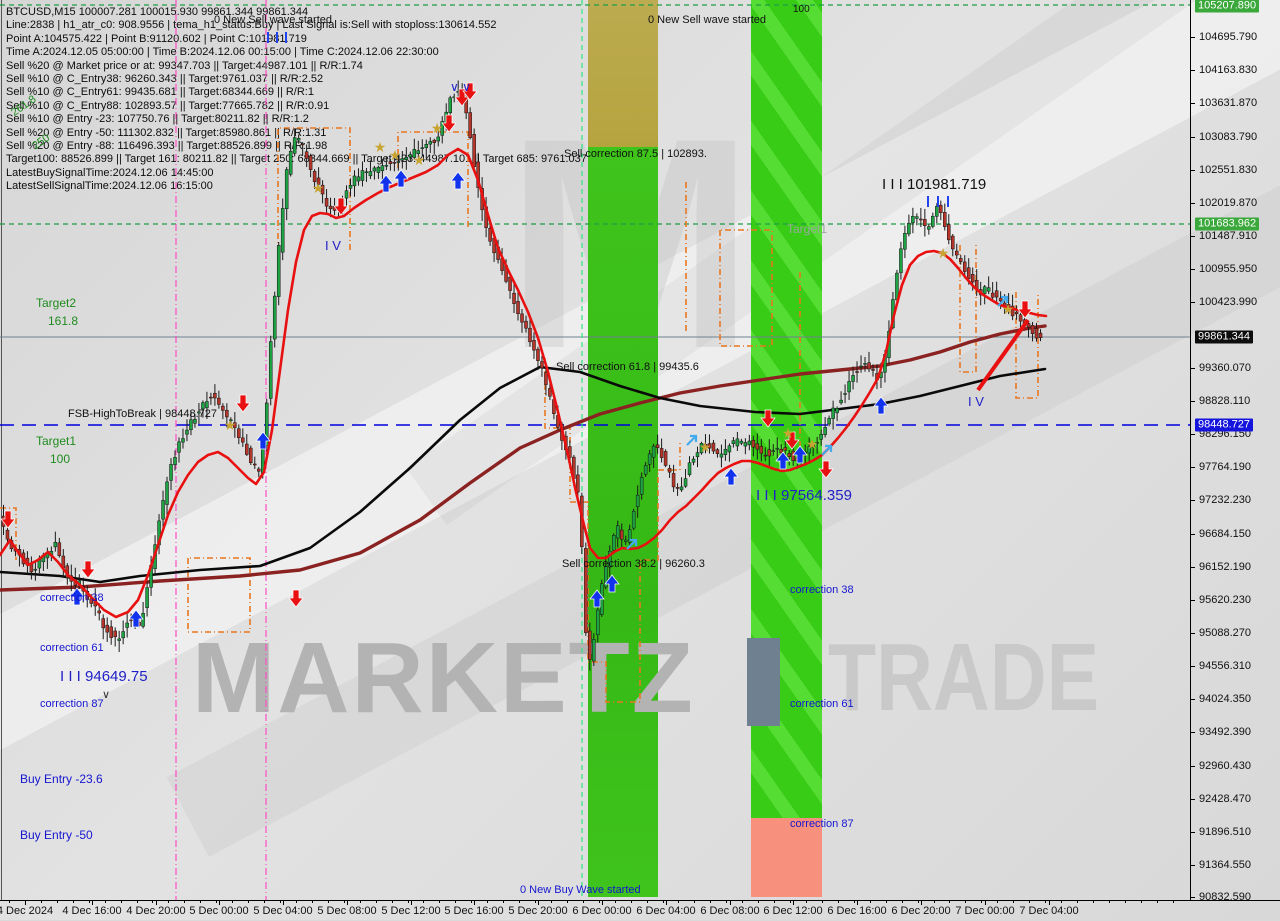  Describe the element at coordinates (1225, 766) in the screenshot. I see `price-label: 92960.430` at that location.